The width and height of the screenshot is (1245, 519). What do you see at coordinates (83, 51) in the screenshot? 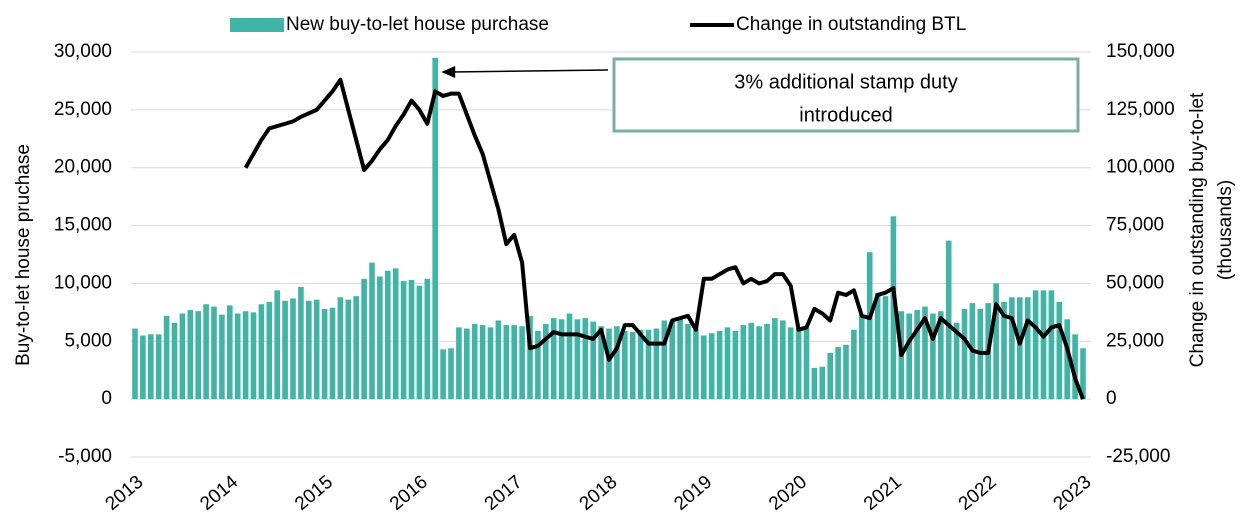
I see `y-tick-label: 30,000` at bounding box center [83, 51].